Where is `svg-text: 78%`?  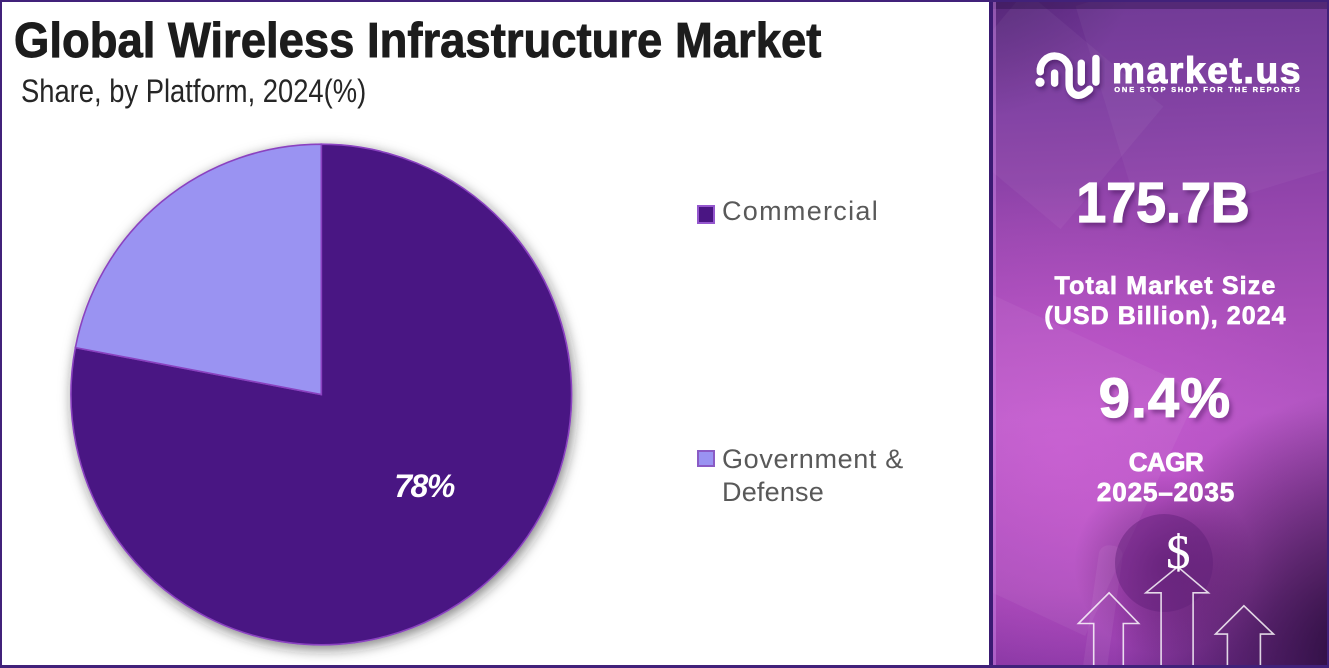 svg-text: 78% is located at coordinates (424, 486).